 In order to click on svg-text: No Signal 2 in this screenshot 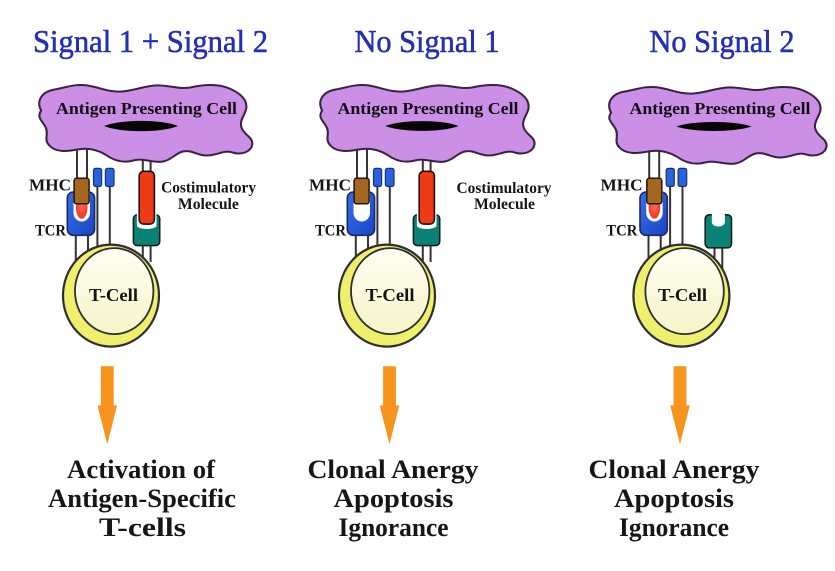, I will do `click(722, 41)`.